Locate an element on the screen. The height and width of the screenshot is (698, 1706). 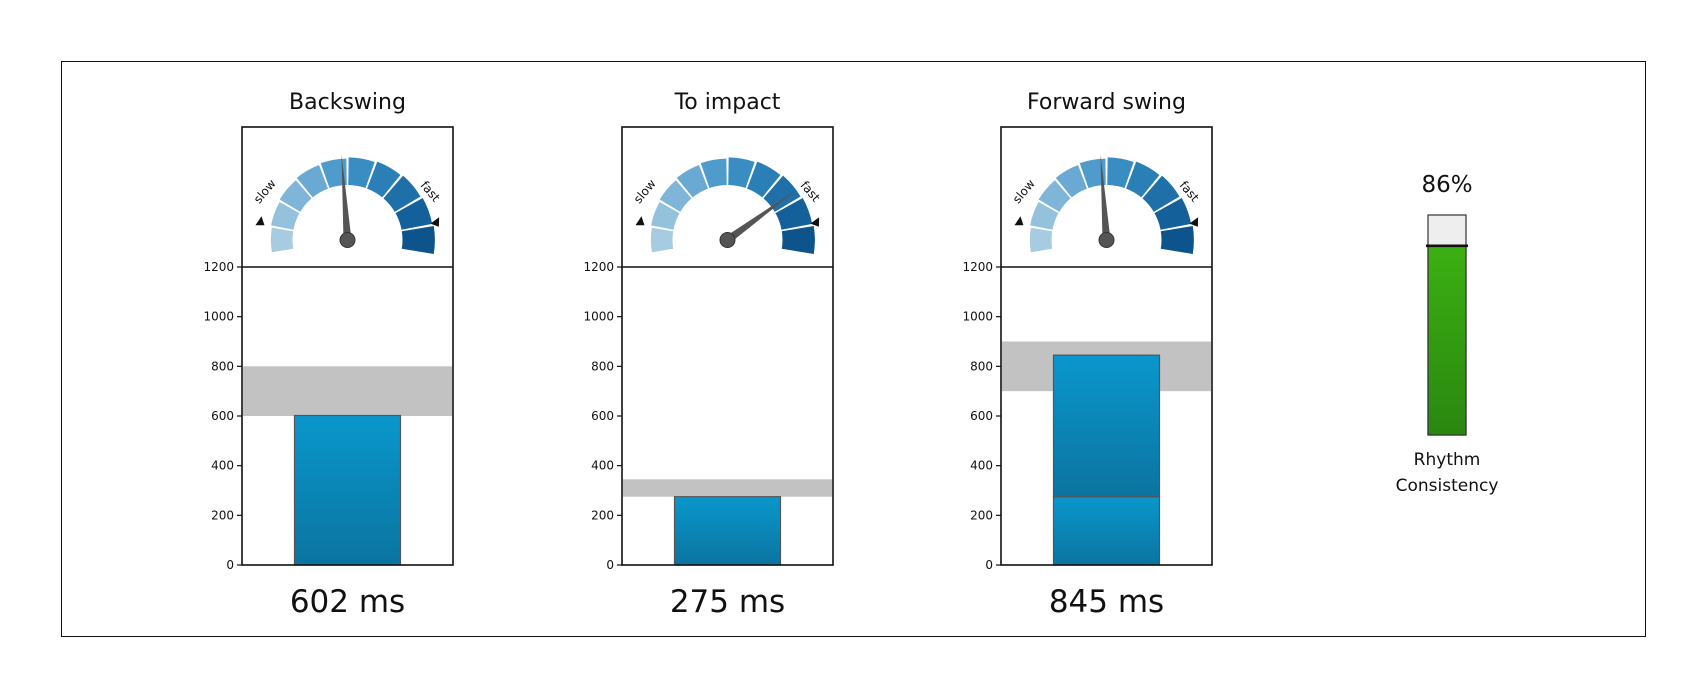
chart-title: Forward swing is located at coordinates (1106, 102).